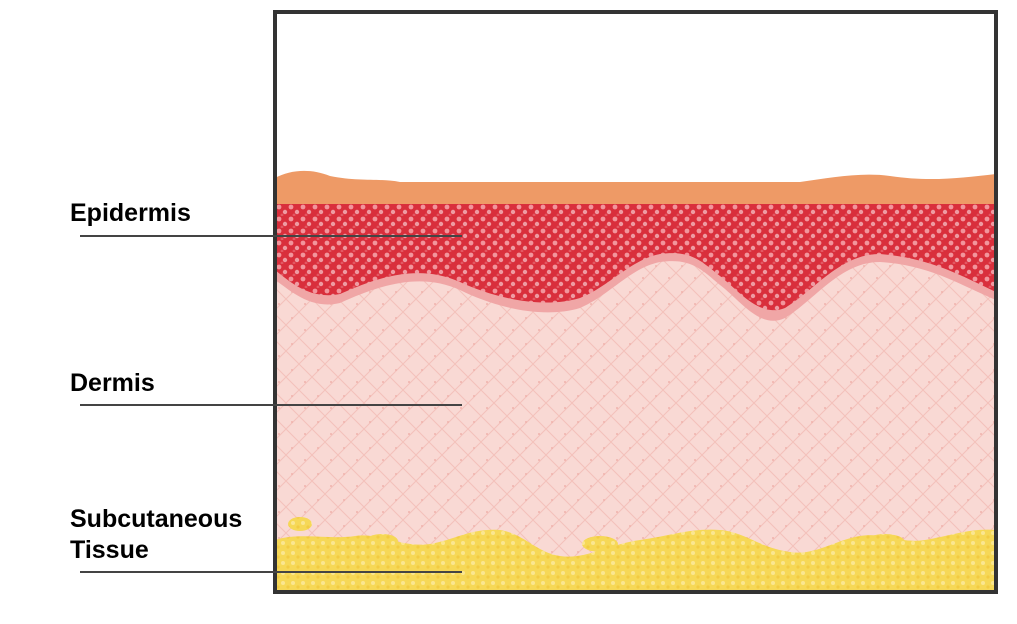 The width and height of the screenshot is (1017, 624). Describe the element at coordinates (112, 383) in the screenshot. I see `dermis-label: Dermis` at that location.